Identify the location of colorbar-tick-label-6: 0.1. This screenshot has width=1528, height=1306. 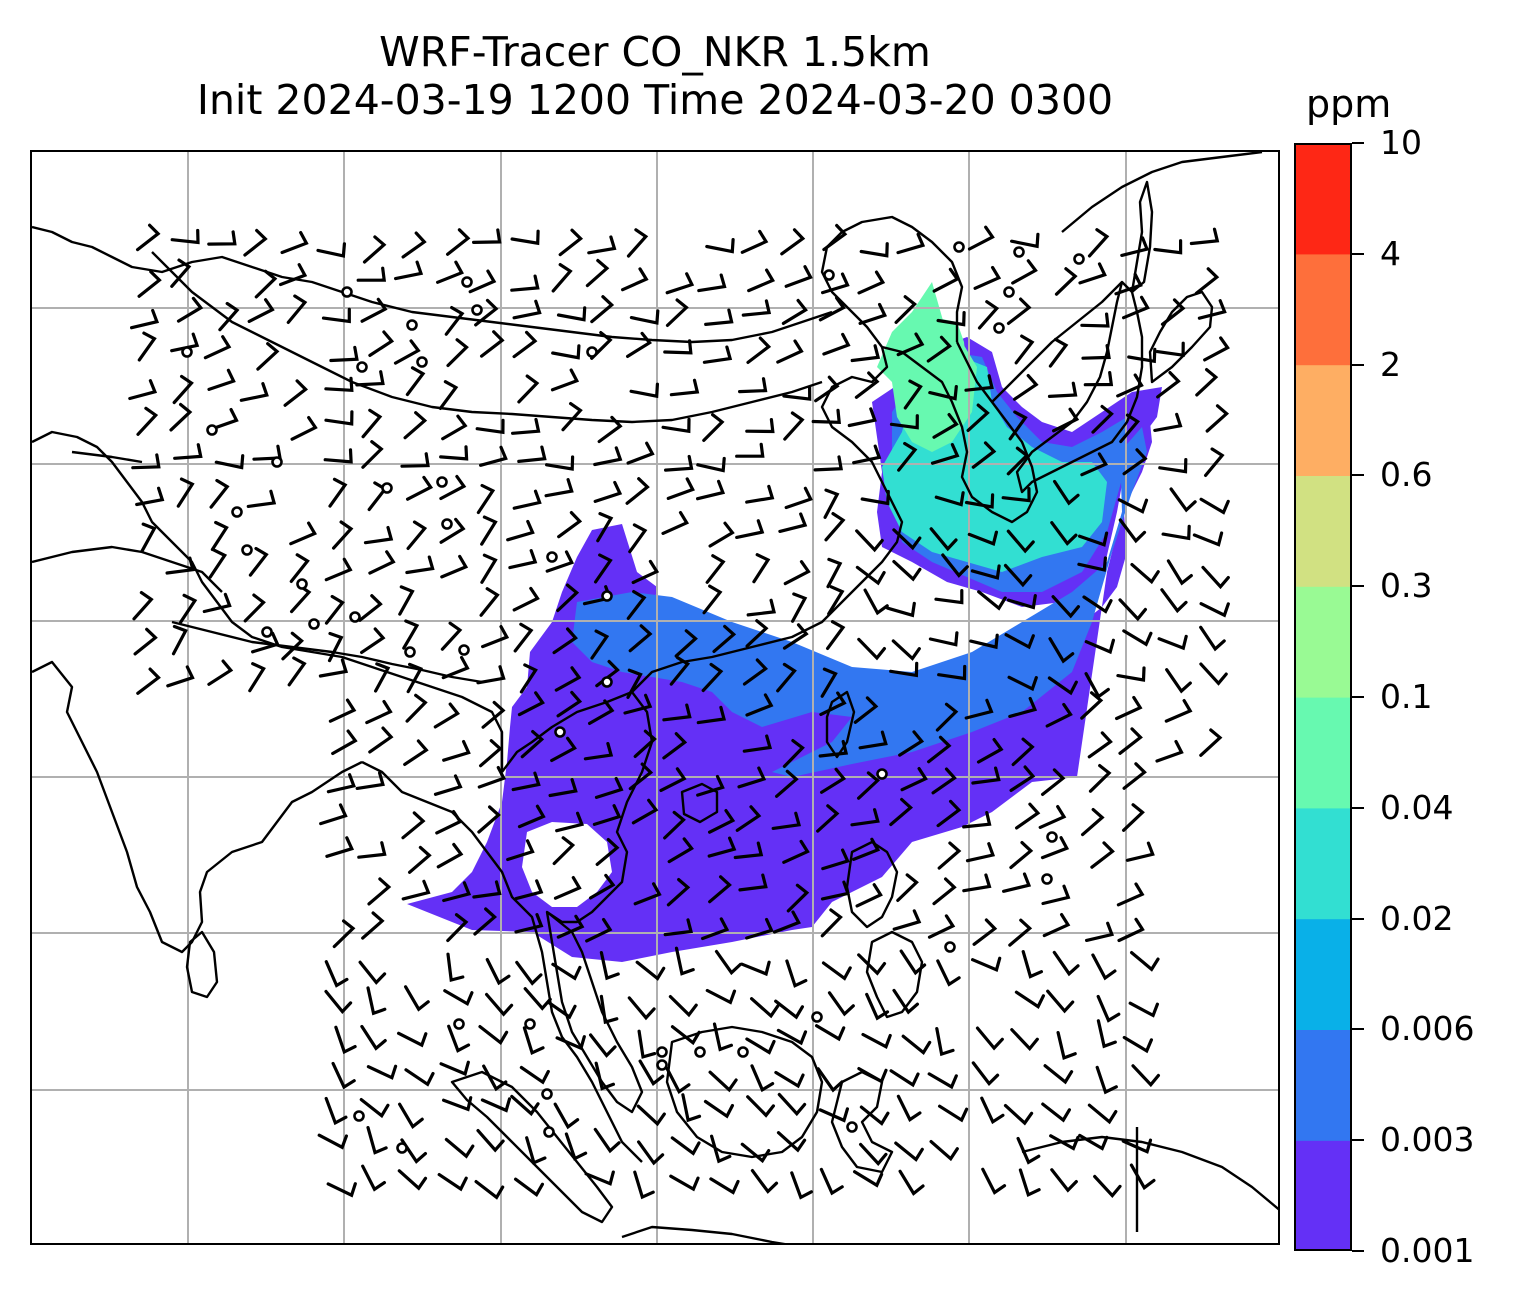
(1406, 696).